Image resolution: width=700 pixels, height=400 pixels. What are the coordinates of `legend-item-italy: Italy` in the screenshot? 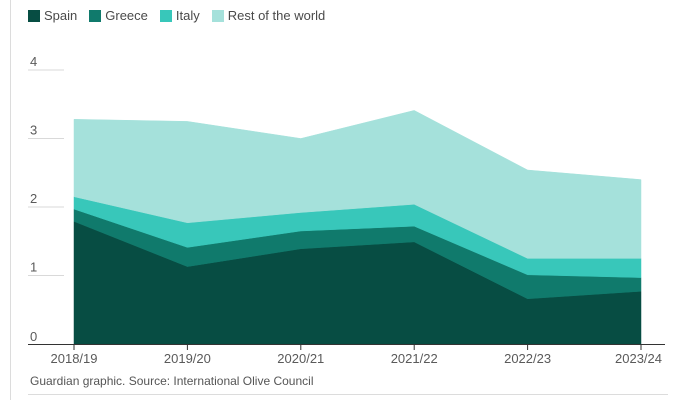 It's located at (179, 15).